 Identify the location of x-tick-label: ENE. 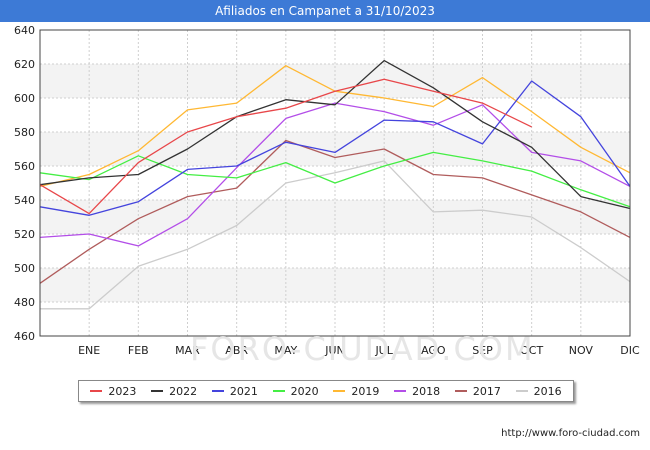
(89, 350).